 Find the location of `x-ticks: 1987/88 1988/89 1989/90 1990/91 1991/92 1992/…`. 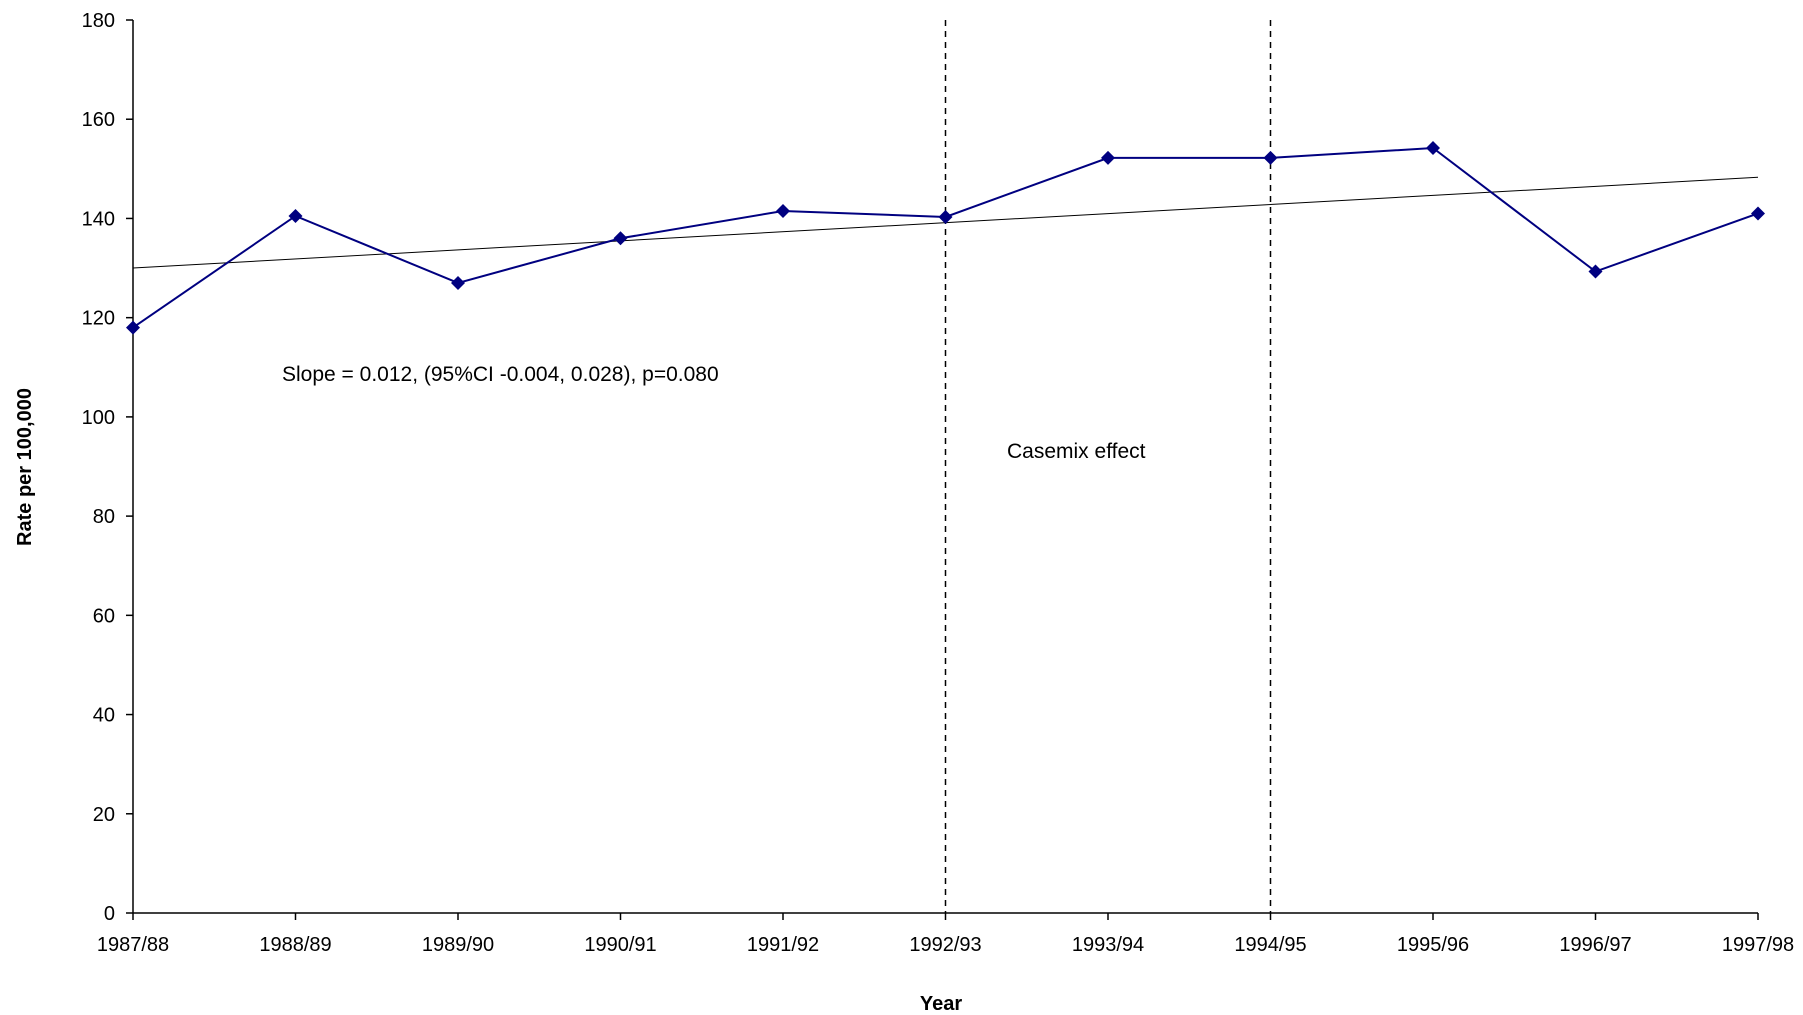

x-ticks: 1987/88 1988/89 1989/90 1990/91 1991/92 1992/… is located at coordinates (945, 934).